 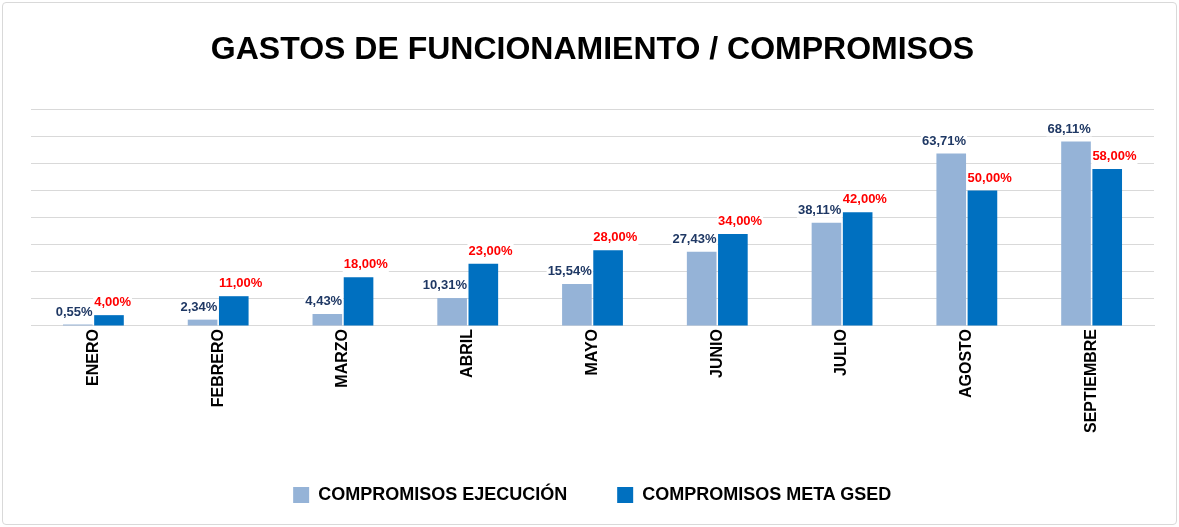 I want to click on x-tick-label: ENERO, so click(x=92, y=357).